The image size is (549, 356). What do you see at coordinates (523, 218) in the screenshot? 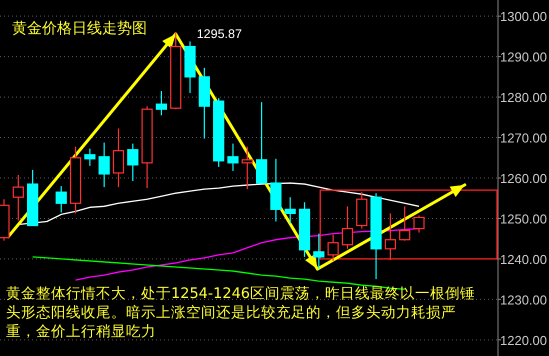
I see `y-tick-label: 1250.00` at bounding box center [523, 218].